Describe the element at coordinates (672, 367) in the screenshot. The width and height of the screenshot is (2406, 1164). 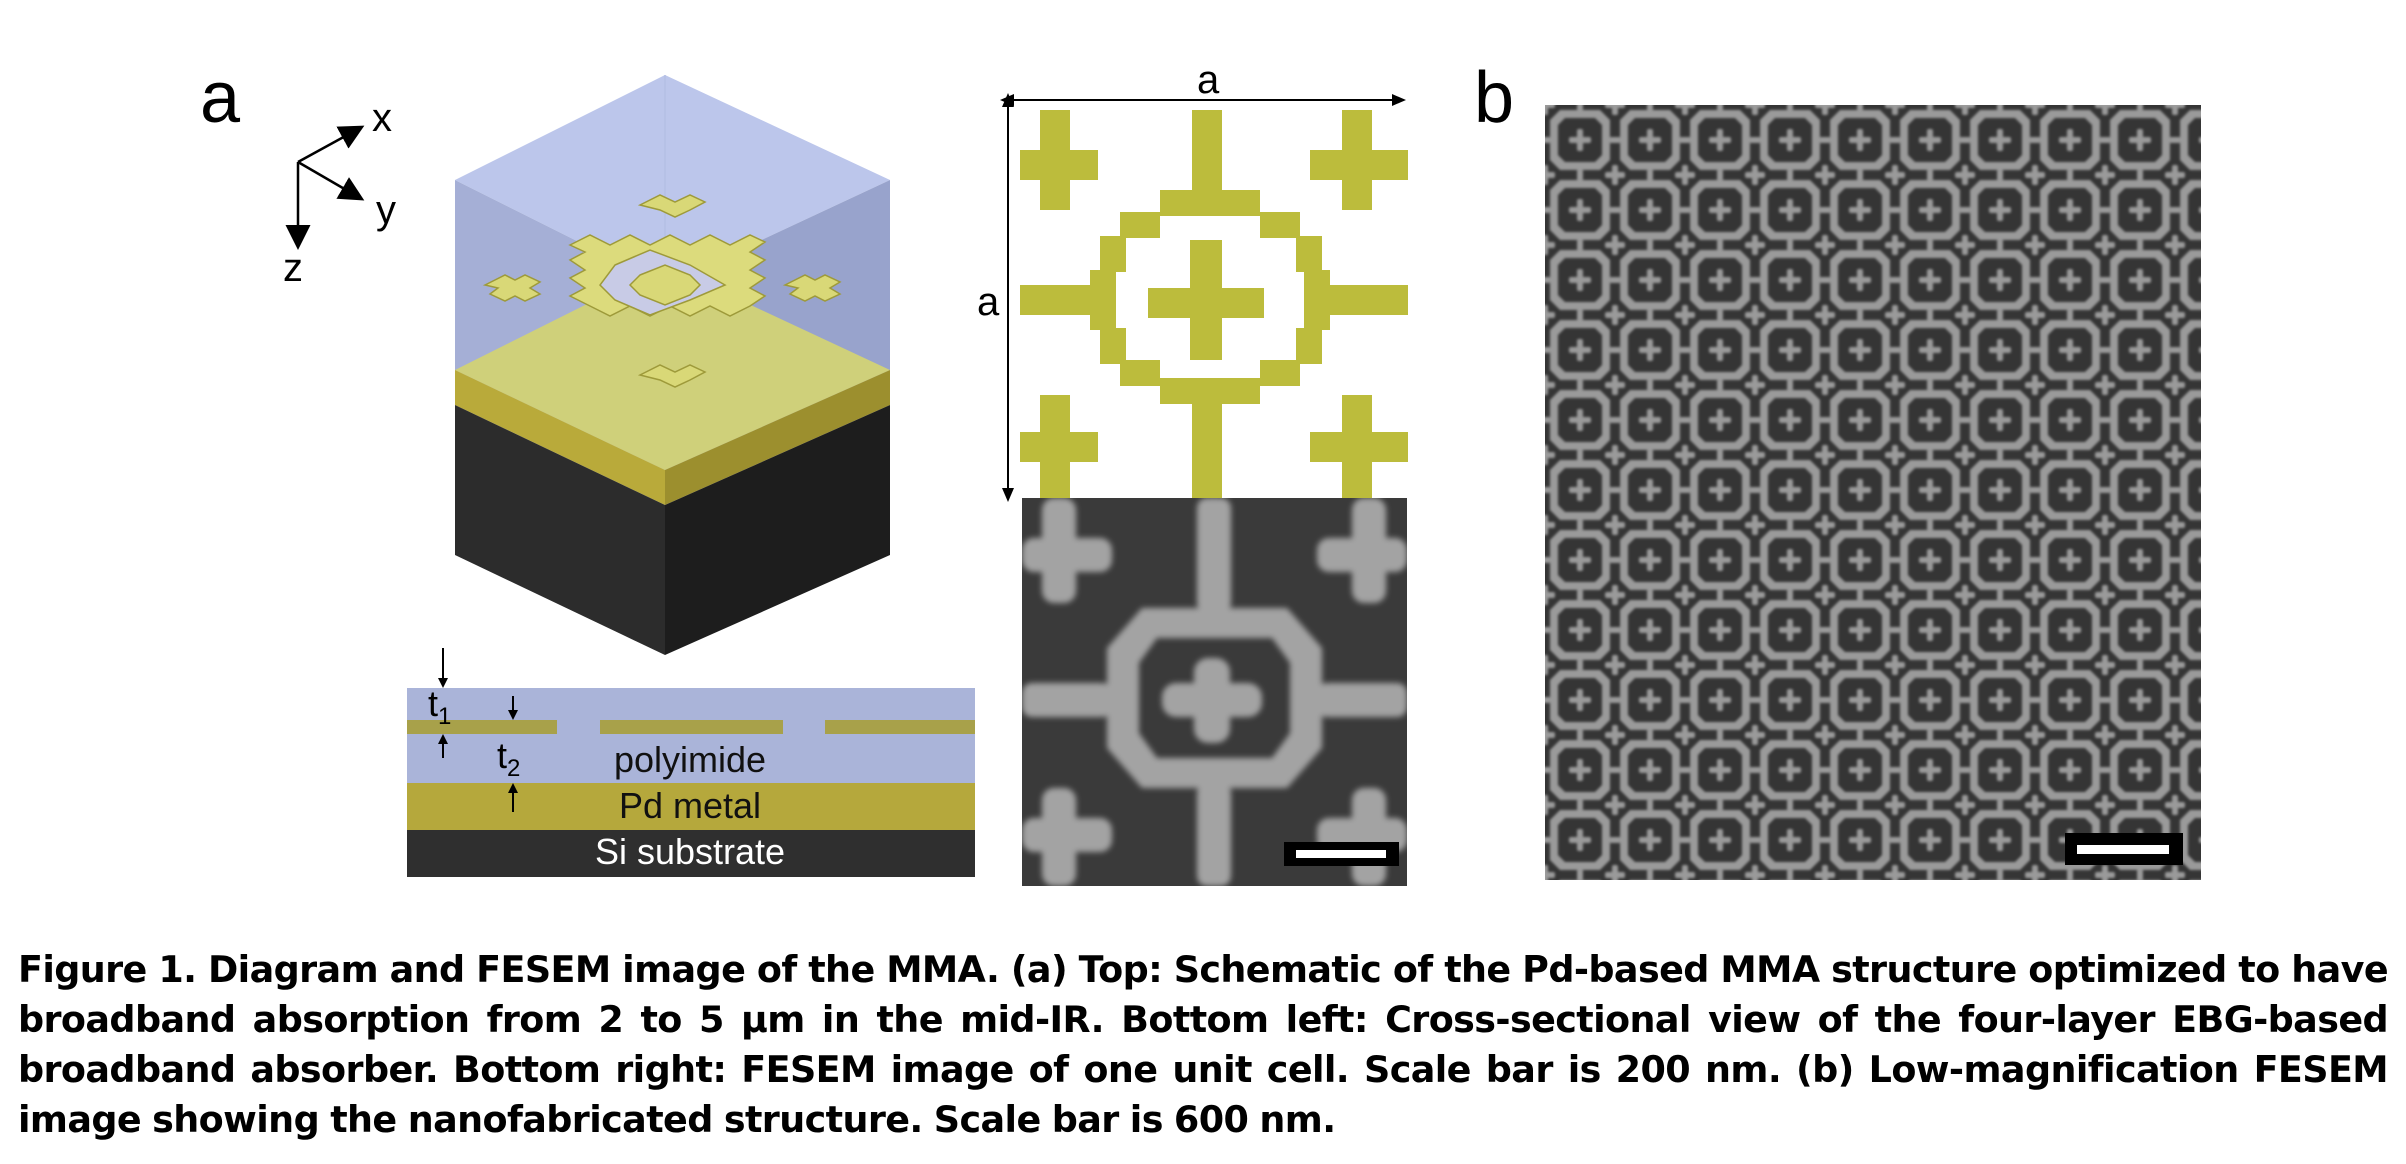
I see `metal-top-face` at that location.